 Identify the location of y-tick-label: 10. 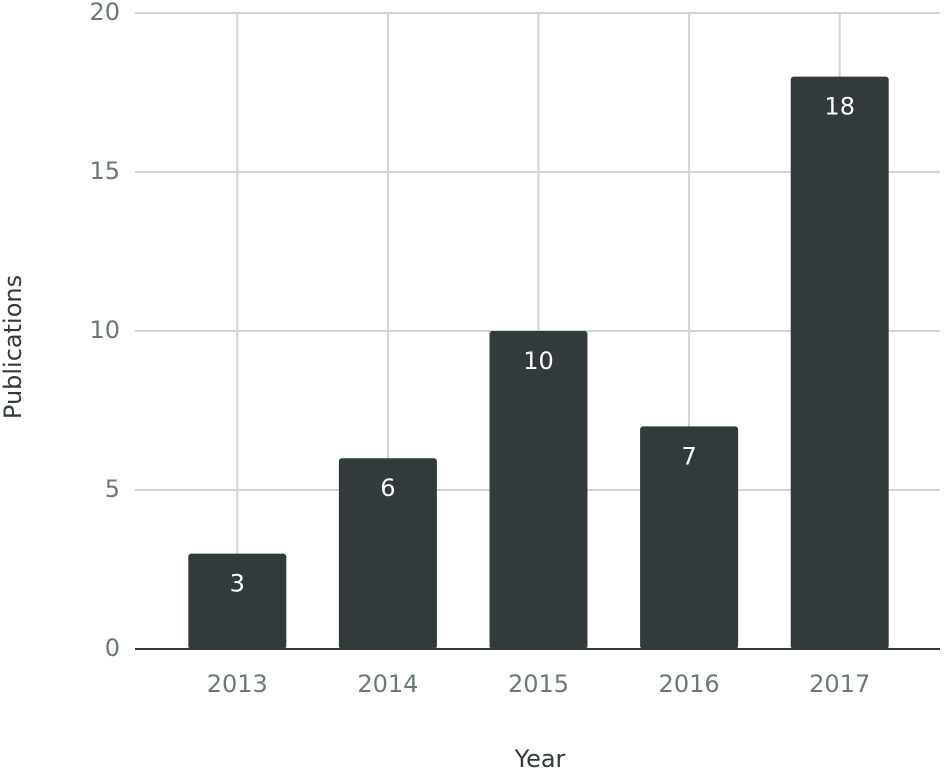
(104, 330).